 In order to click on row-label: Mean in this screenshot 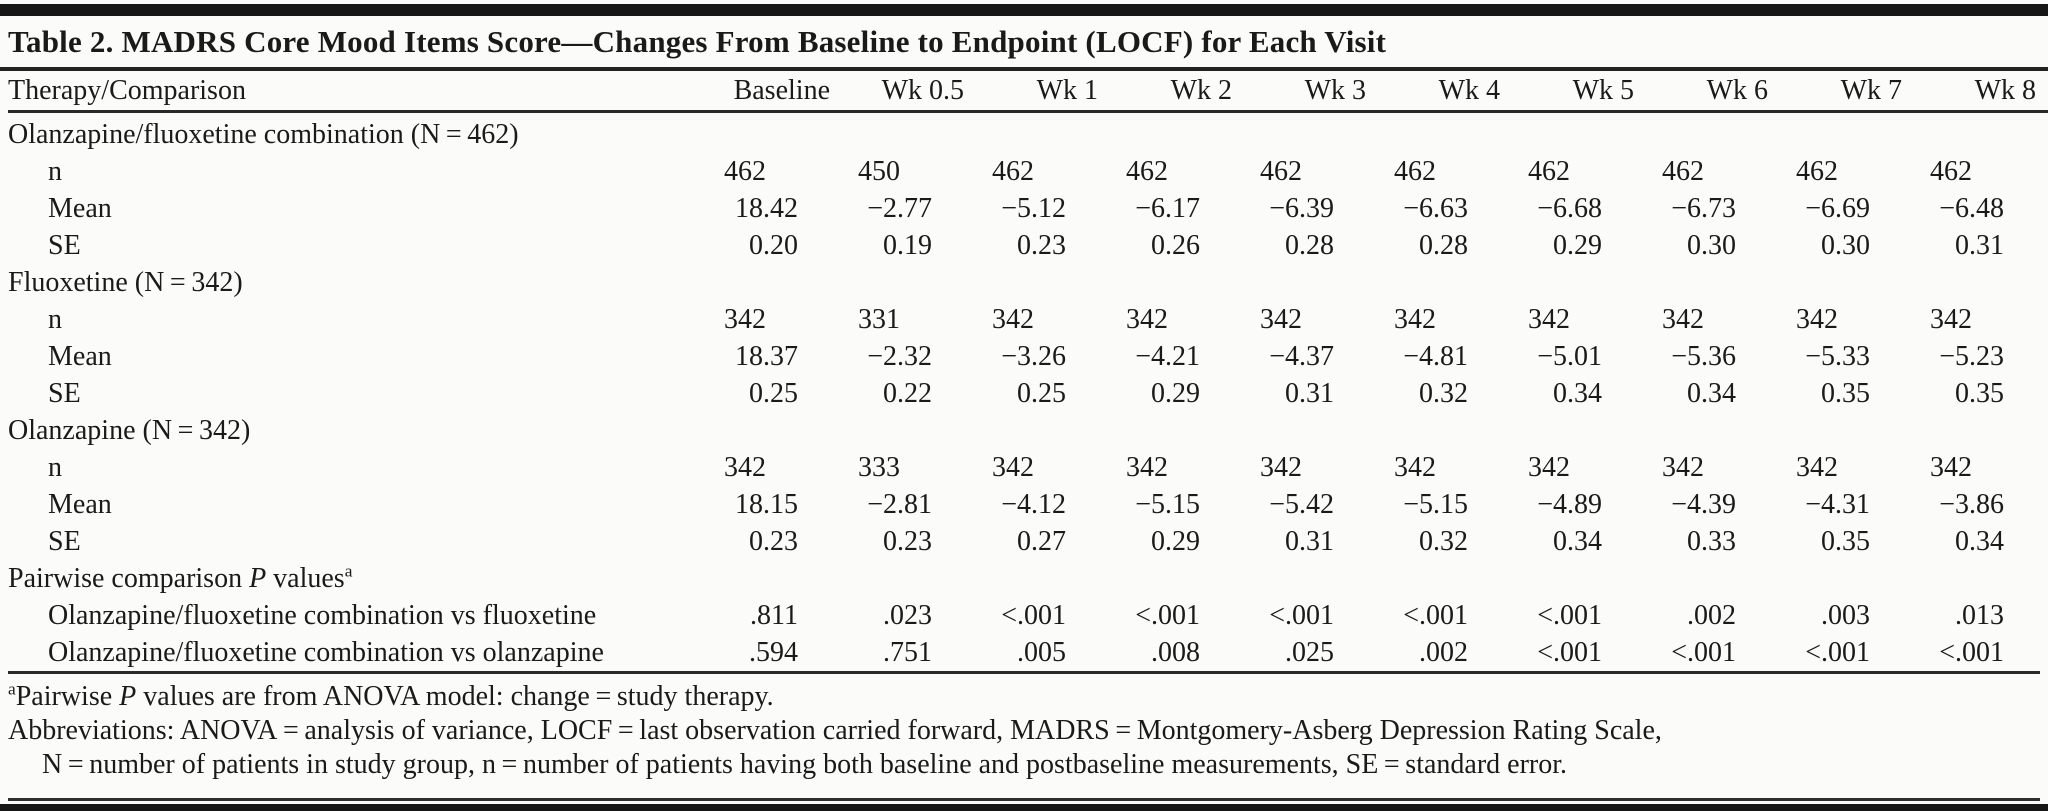, I will do `click(80, 208)`.